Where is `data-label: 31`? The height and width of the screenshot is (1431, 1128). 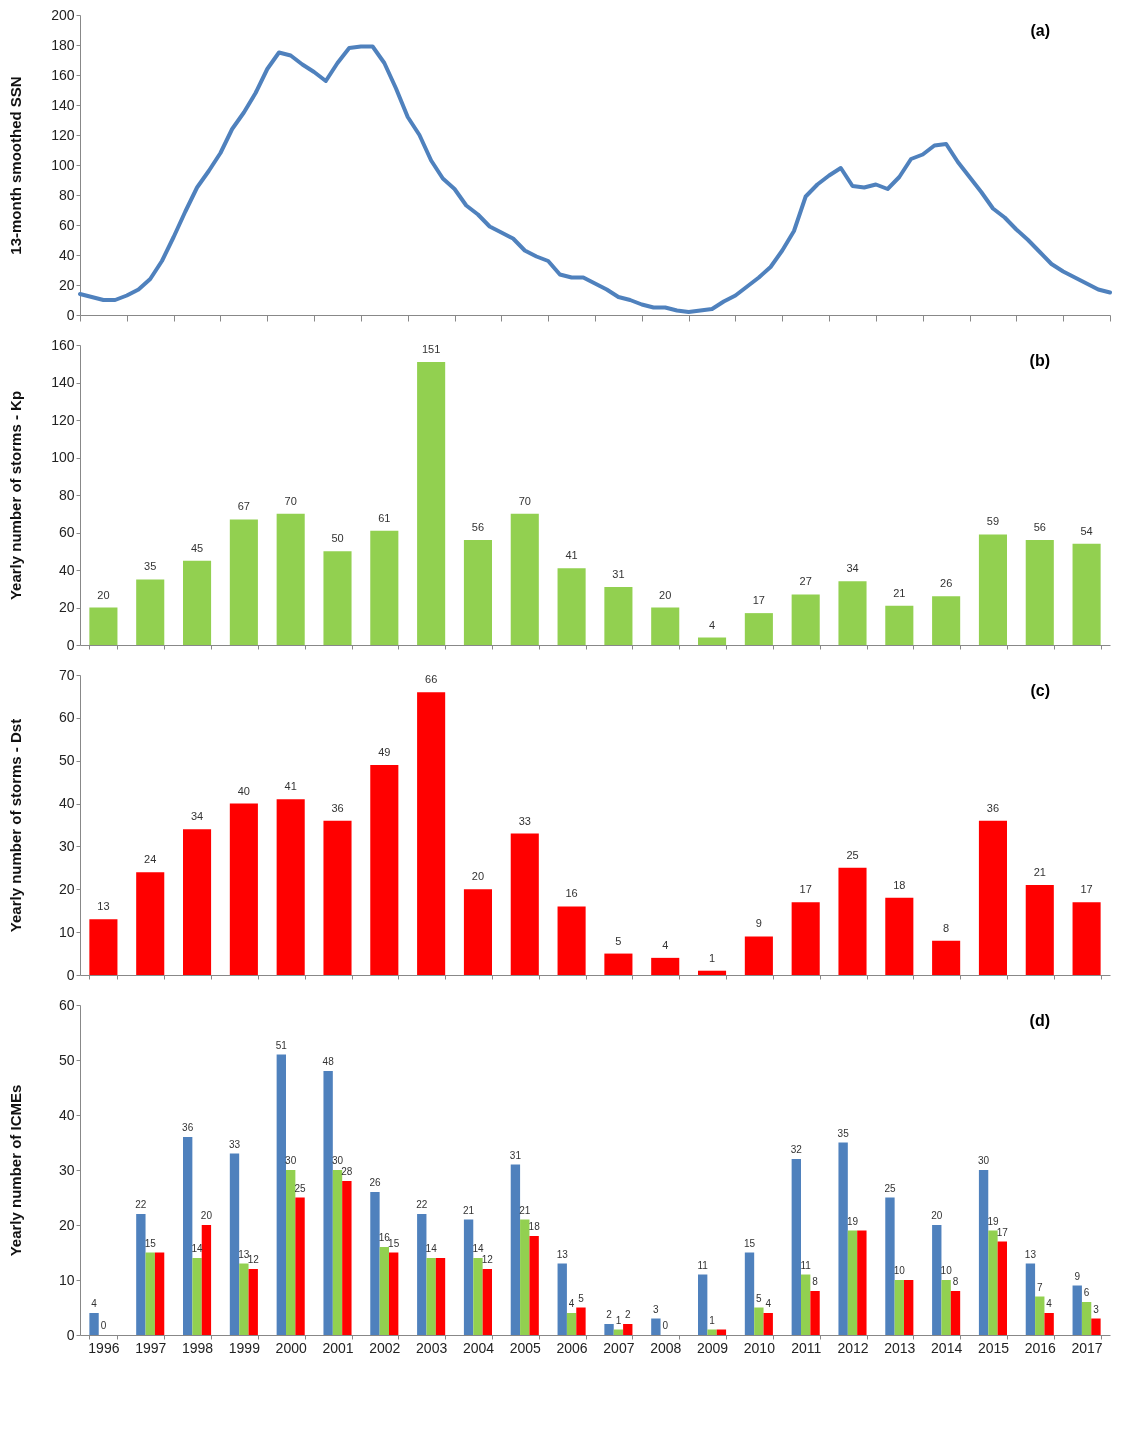
data-label: 31 is located at coordinates (515, 1155).